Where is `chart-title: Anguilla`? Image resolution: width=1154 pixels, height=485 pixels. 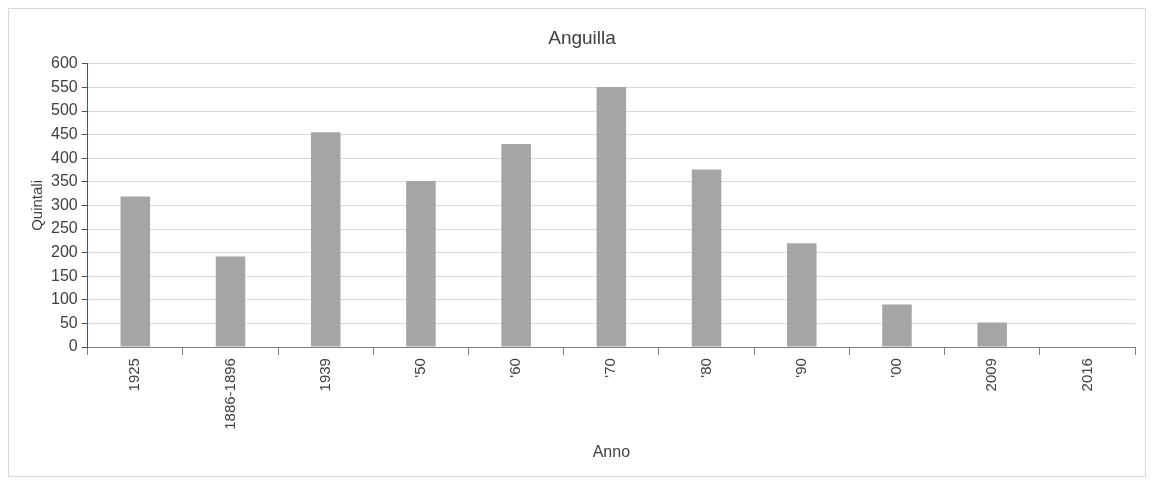
chart-title: Anguilla is located at coordinates (582, 37).